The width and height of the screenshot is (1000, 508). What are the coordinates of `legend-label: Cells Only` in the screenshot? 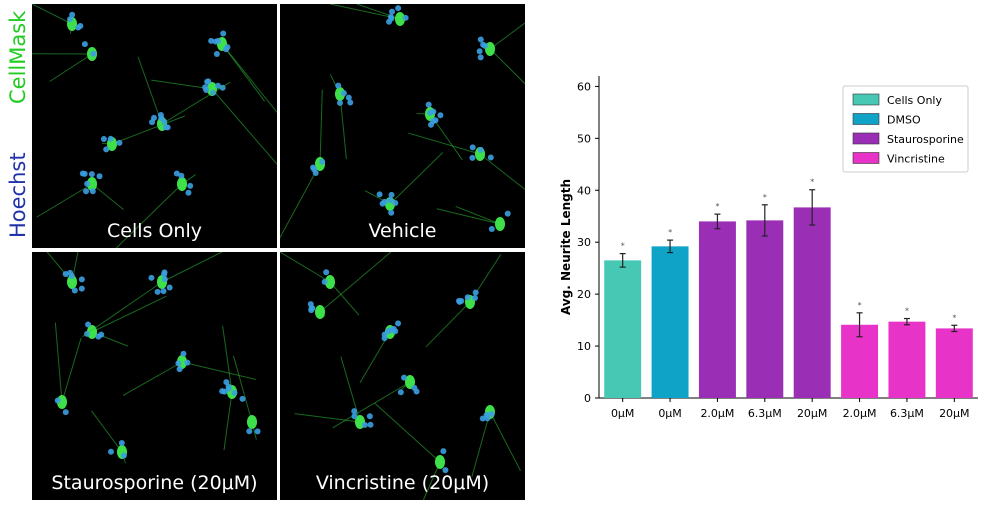 It's located at (914, 100).